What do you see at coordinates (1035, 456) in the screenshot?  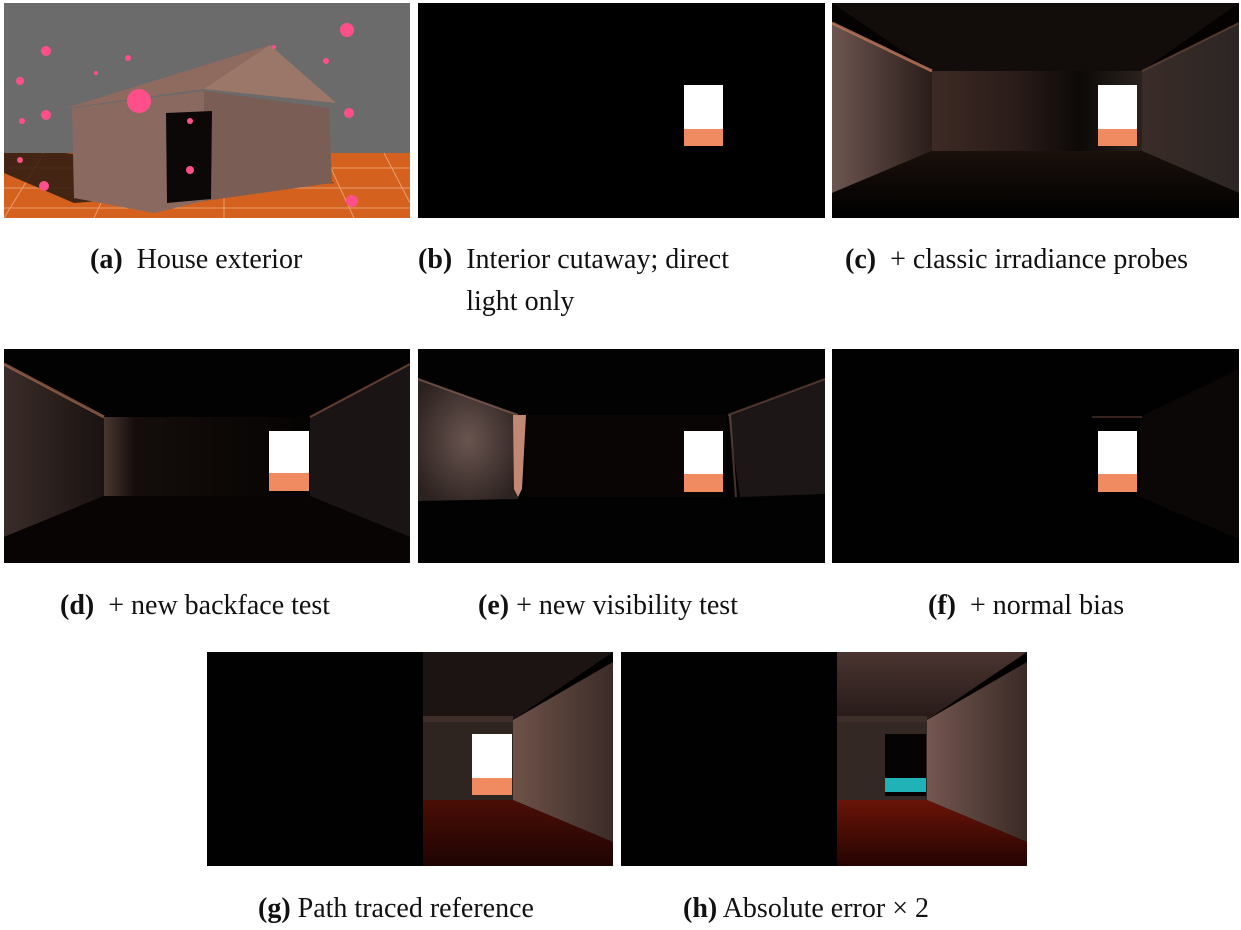 I see `panel-f-image` at bounding box center [1035, 456].